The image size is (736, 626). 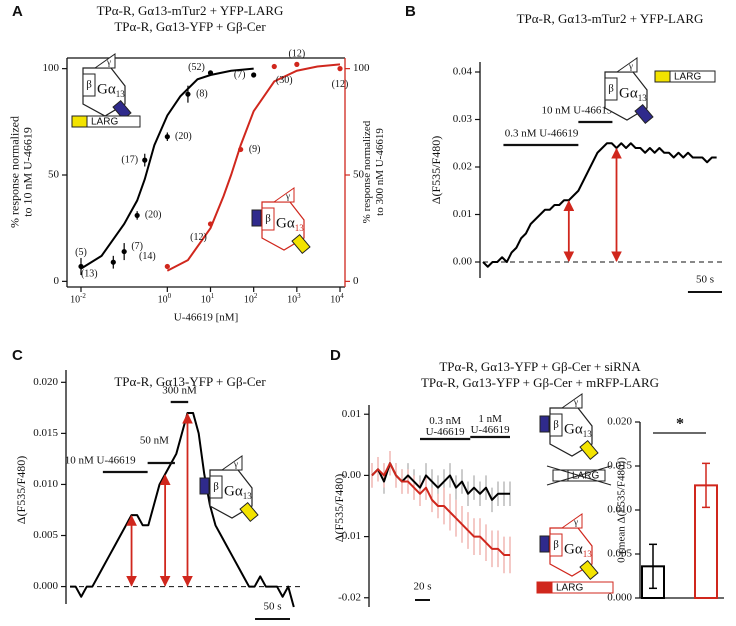 I want to click on y-tick-label: 0, so click(x=356, y=281).